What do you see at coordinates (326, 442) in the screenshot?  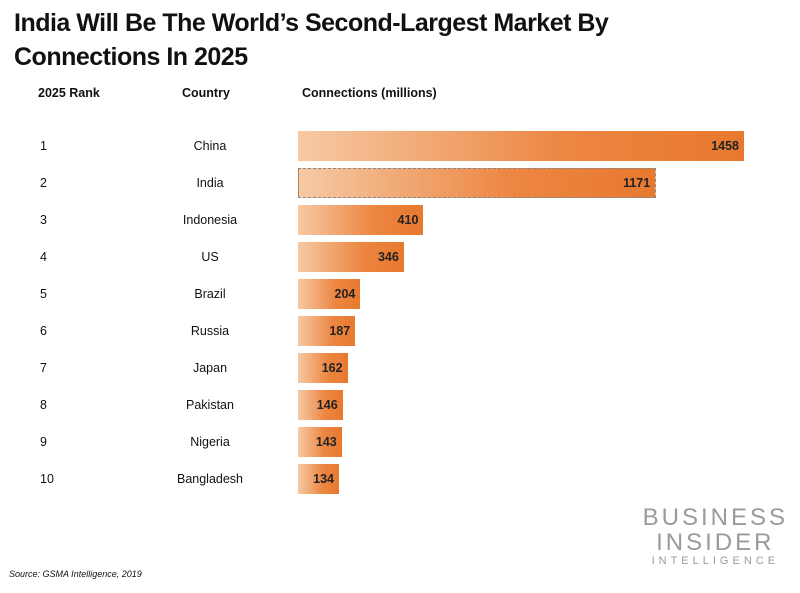 I see `value-label: 143` at bounding box center [326, 442].